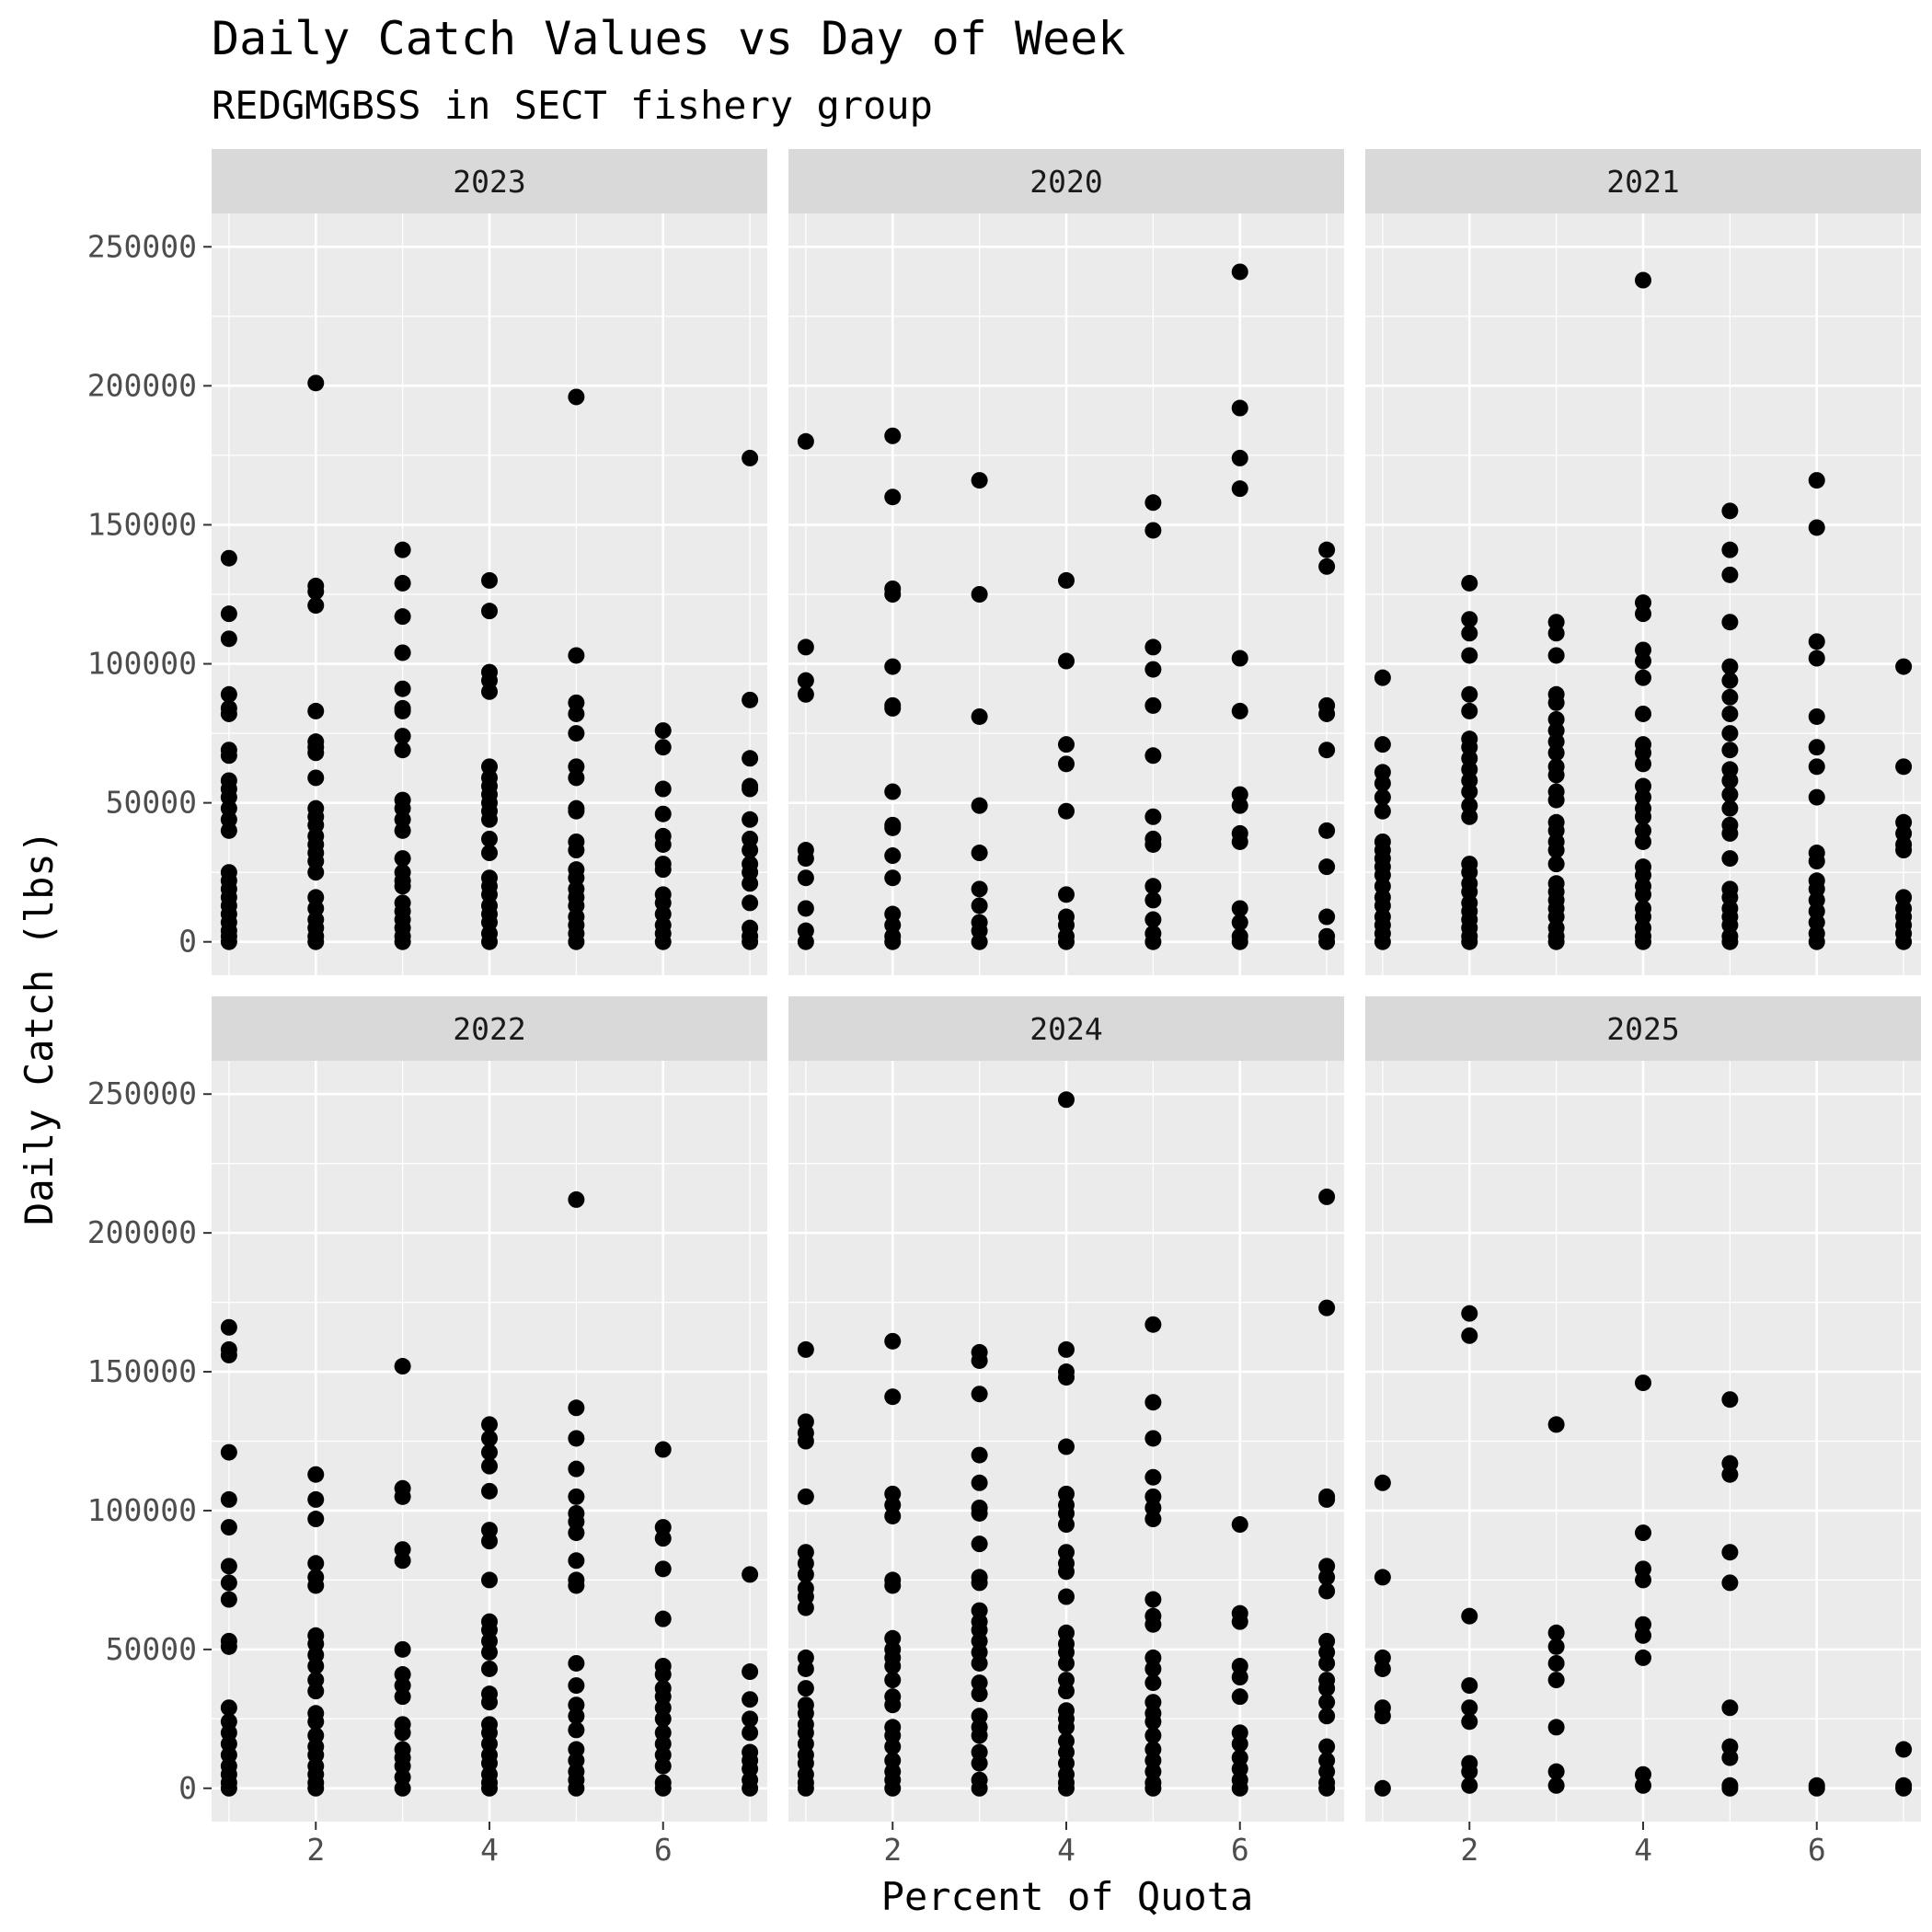 Image resolution: width=1932 pixels, height=1932 pixels. What do you see at coordinates (142, 664) in the screenshot?
I see `y-tick-label: 100000` at bounding box center [142, 664].